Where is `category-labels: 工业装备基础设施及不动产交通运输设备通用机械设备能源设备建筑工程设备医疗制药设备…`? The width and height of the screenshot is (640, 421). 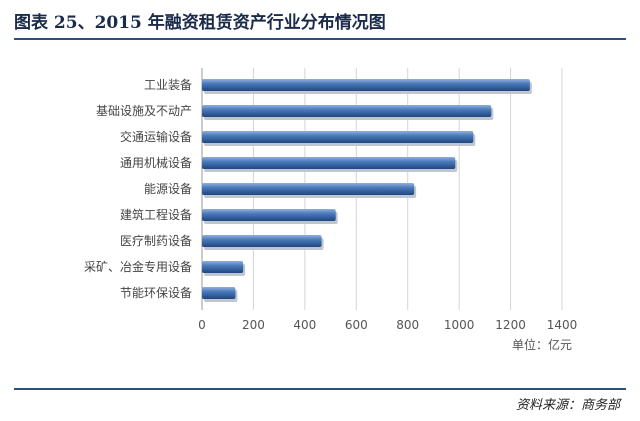
category-labels: 工业装备基础设施及不动产交通运输设备通用机械设备能源设备建筑工程设备医疗制药设备… is located at coordinates (138, 189).